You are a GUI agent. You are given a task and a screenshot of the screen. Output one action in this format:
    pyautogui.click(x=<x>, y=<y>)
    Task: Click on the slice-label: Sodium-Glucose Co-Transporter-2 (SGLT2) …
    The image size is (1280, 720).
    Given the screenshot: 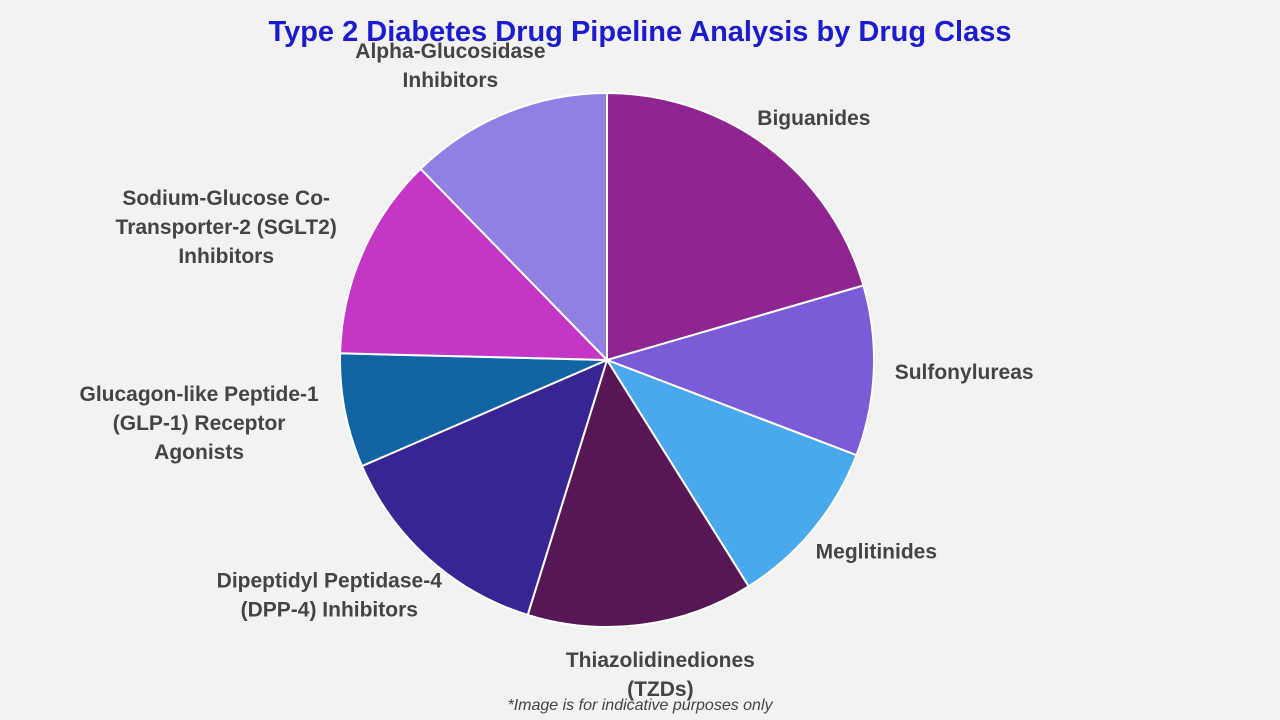 What is the action you would take?
    pyautogui.click(x=226, y=227)
    